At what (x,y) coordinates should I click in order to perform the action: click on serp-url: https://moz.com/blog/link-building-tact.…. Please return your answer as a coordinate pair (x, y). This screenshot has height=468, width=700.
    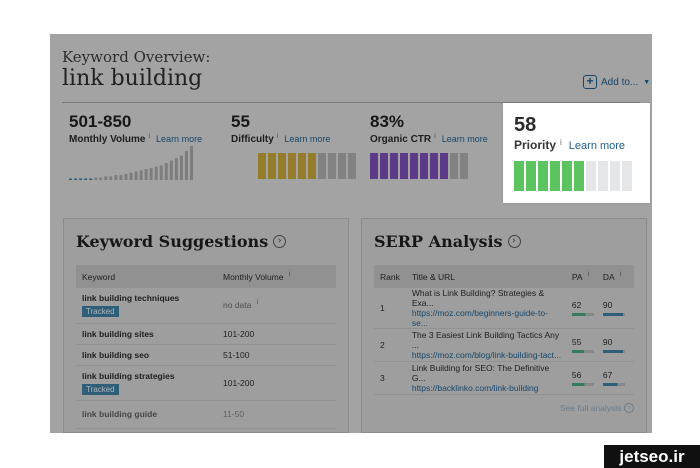
    Looking at the image, I should click on (486, 355).